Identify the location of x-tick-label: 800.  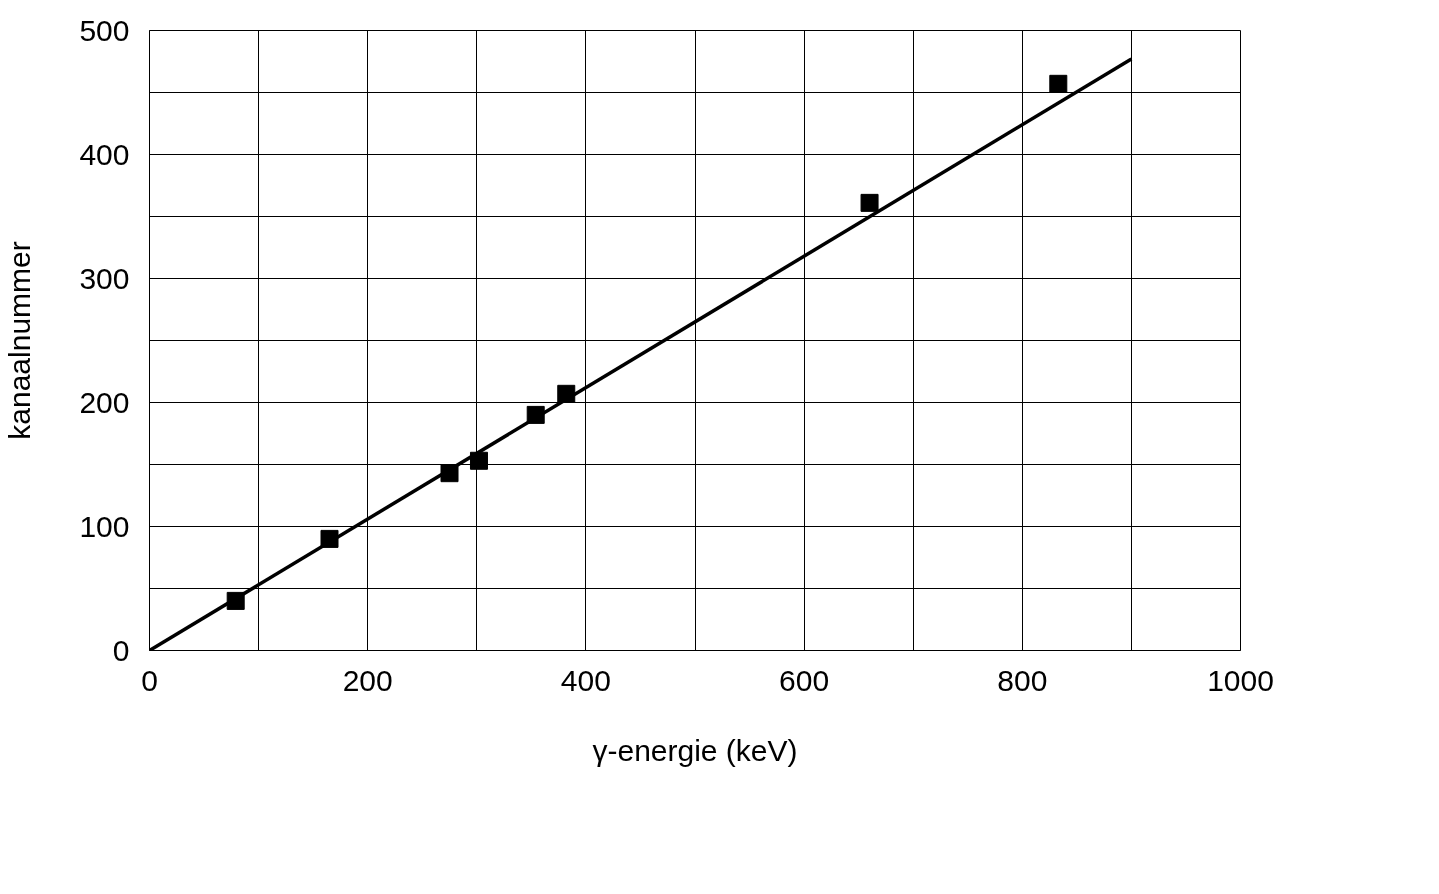
(1022, 680).